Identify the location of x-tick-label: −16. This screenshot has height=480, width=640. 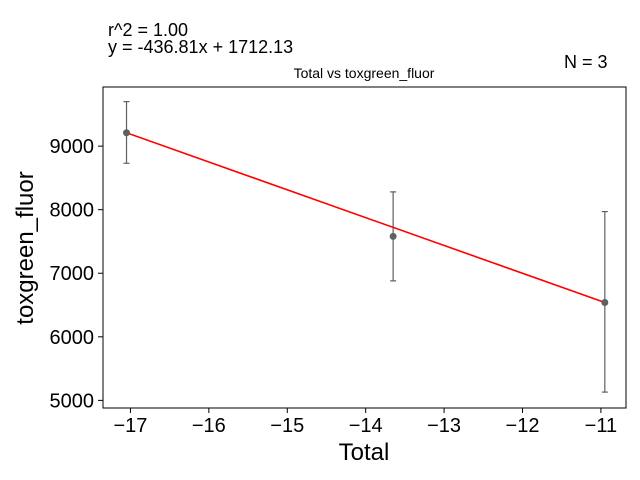
(209, 426).